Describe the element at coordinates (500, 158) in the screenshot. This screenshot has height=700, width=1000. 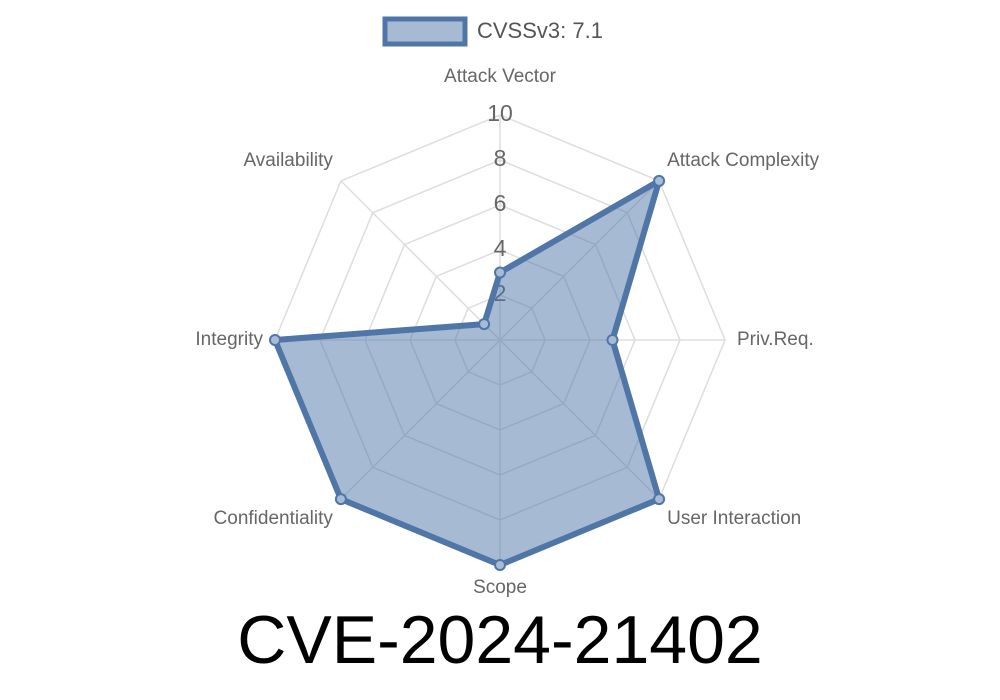
I see `r-tick-label: 8` at that location.